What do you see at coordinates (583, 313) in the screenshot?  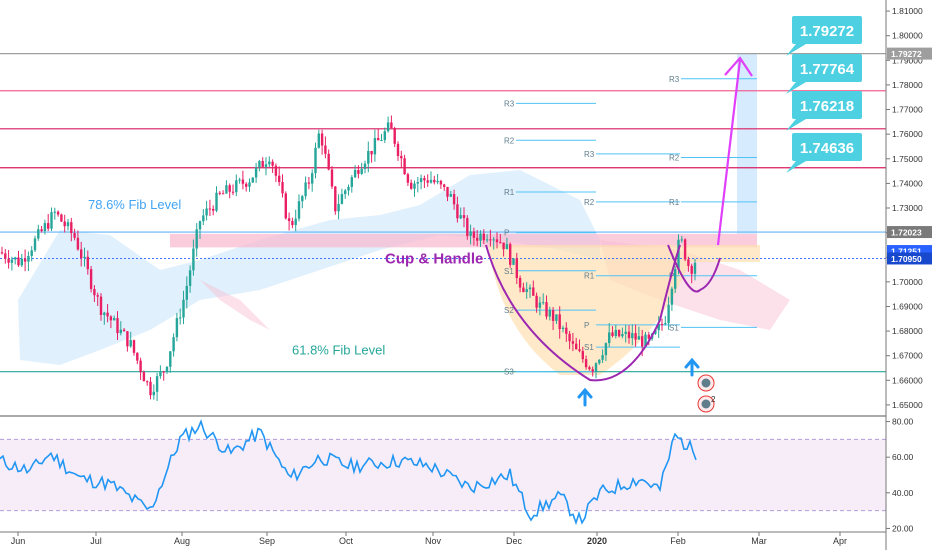 I see `cup-curve` at bounding box center [583, 313].